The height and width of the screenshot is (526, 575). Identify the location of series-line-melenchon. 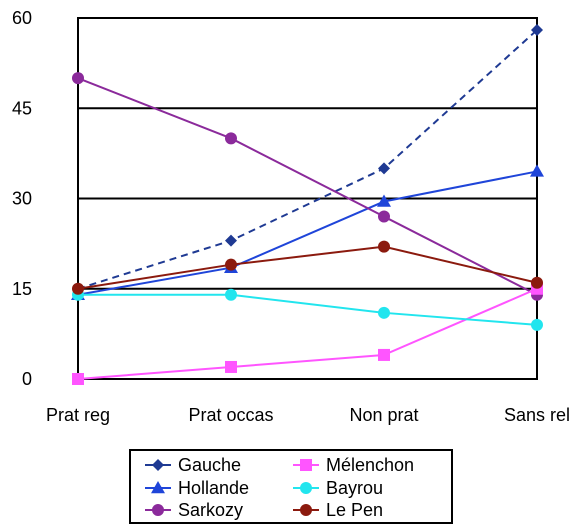
(307, 333).